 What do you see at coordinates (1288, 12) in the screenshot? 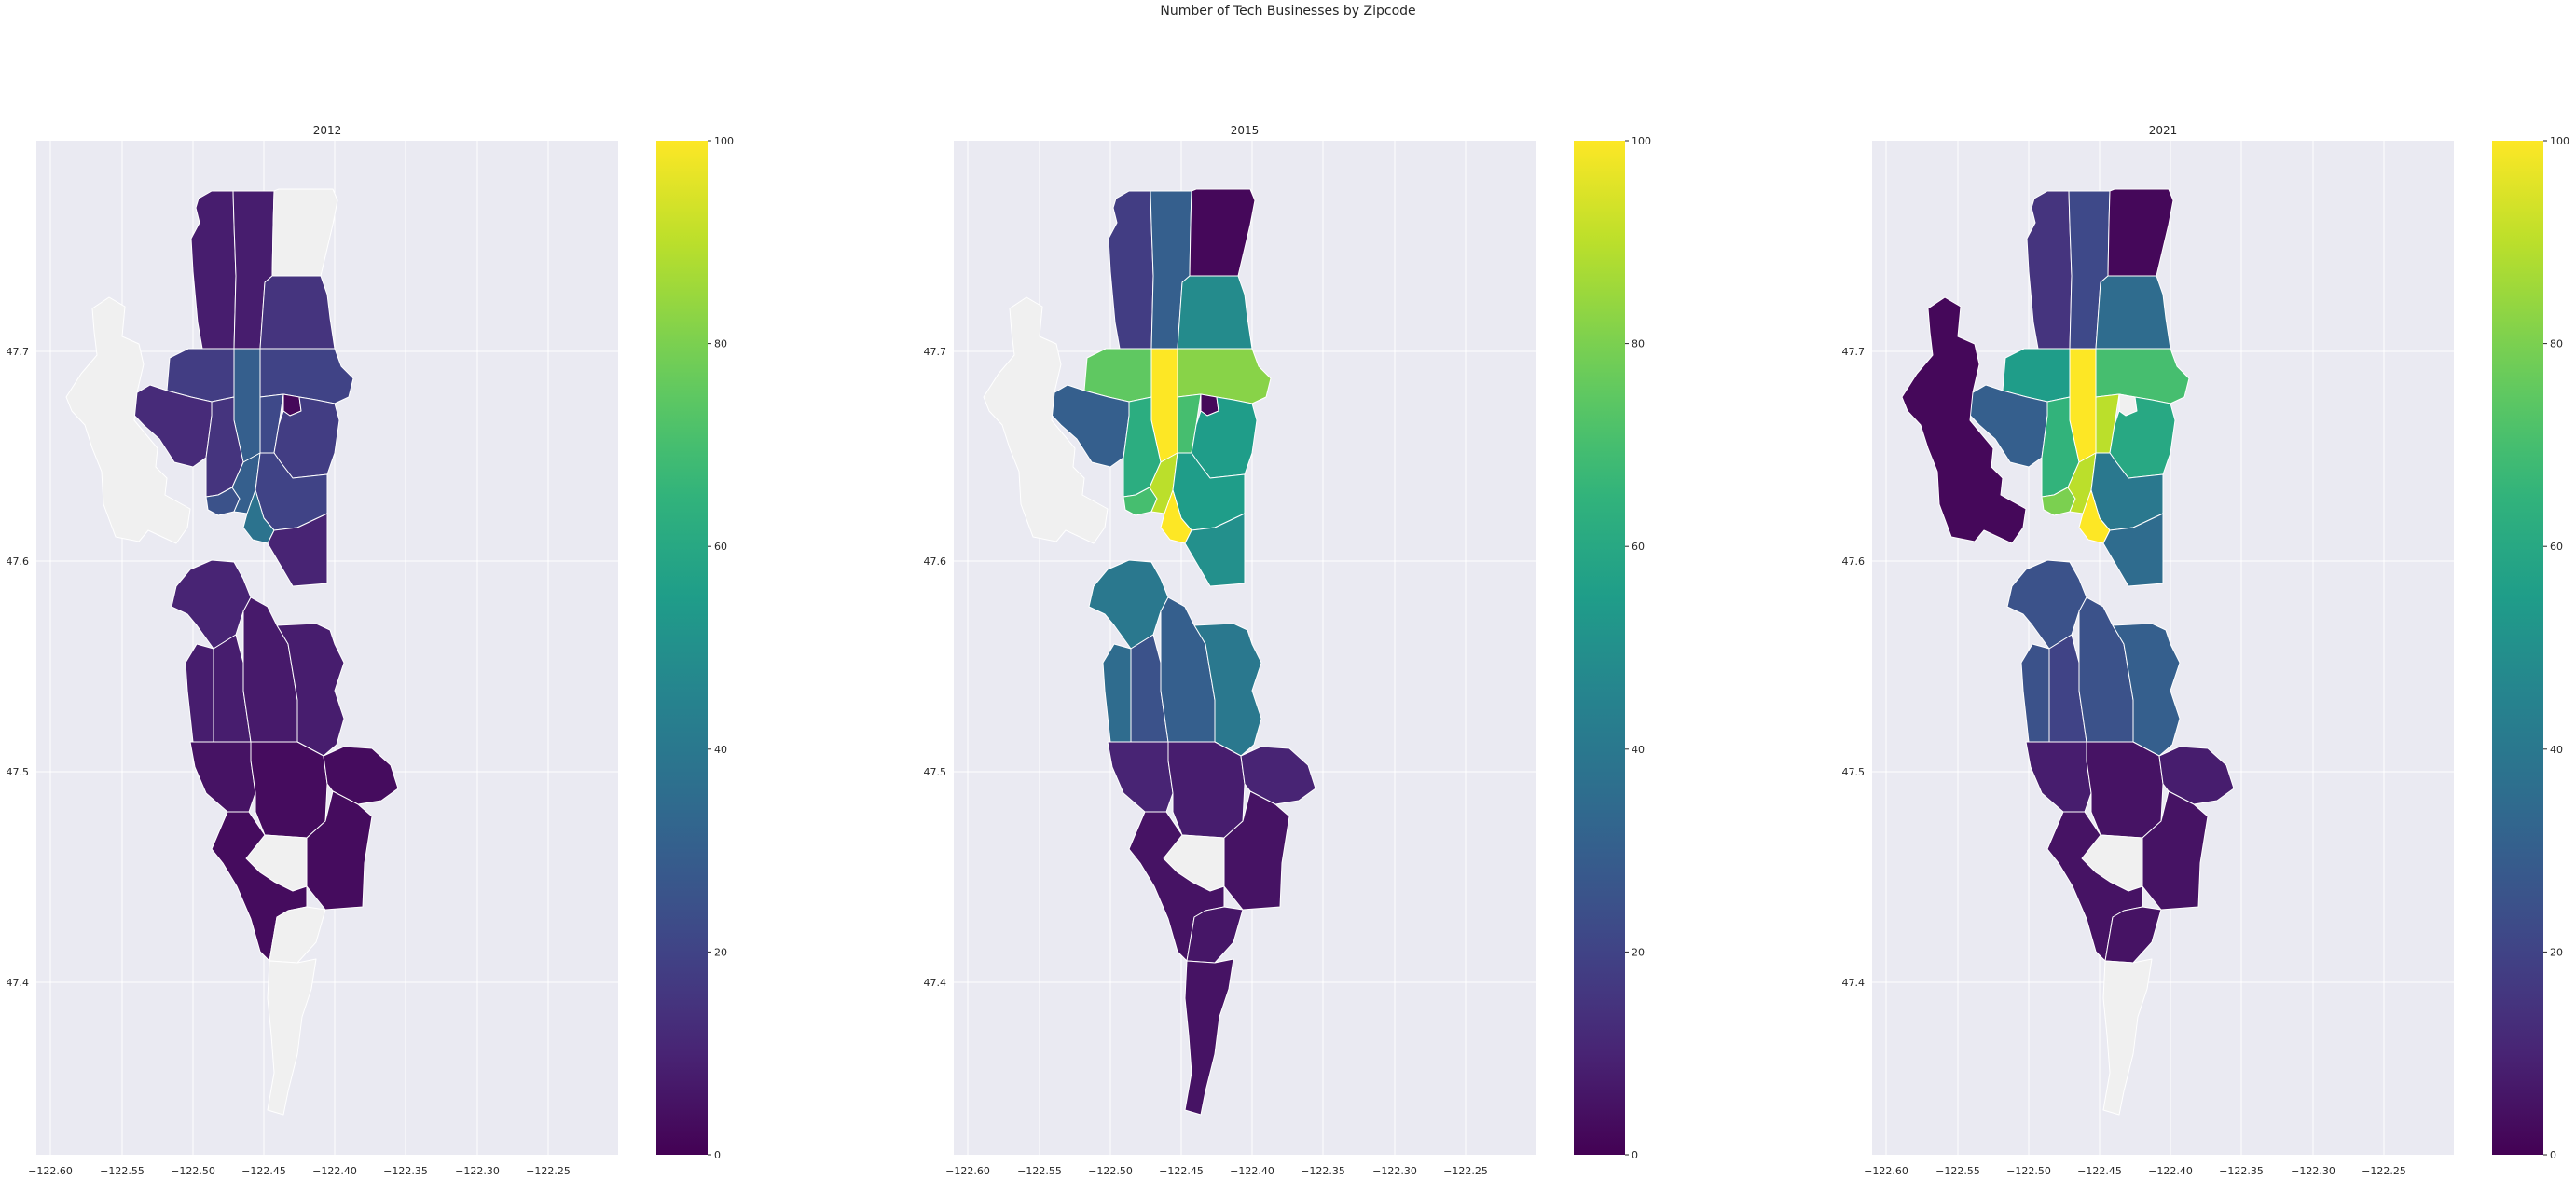
I see `figure-title: Number of Tech Businesses by Zipcode` at bounding box center [1288, 12].